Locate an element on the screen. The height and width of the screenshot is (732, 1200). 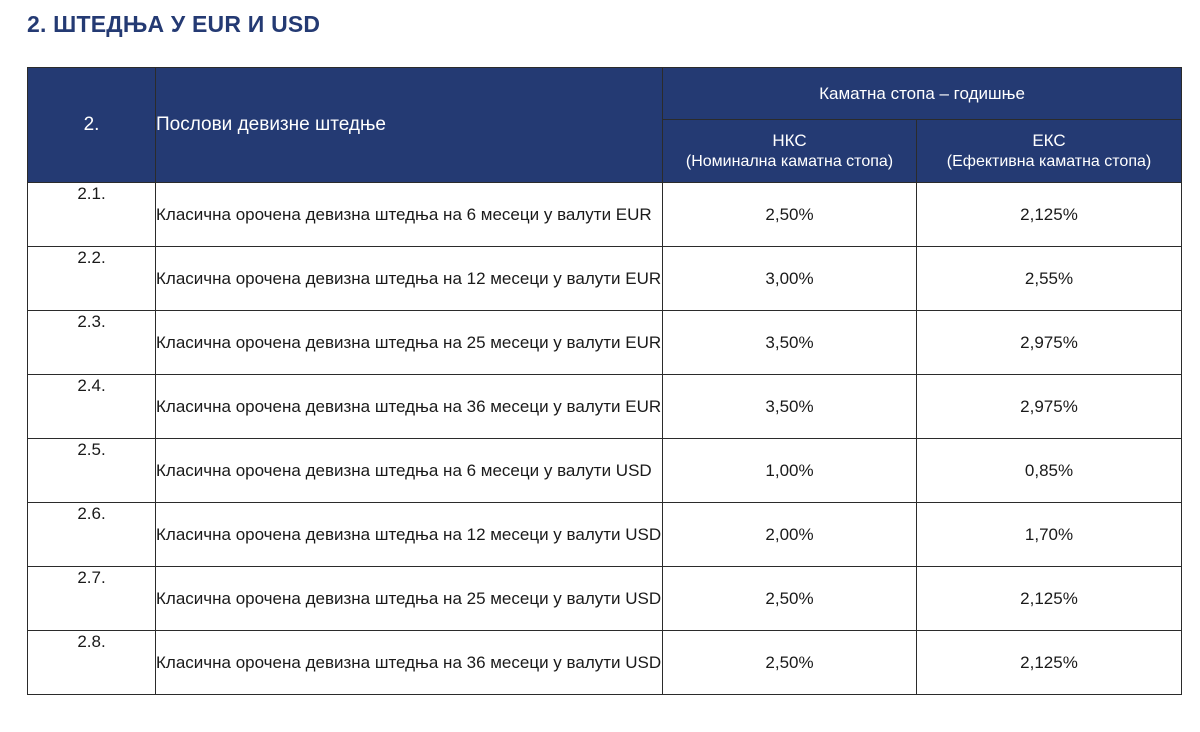
header-number: 2. is located at coordinates (91, 125).